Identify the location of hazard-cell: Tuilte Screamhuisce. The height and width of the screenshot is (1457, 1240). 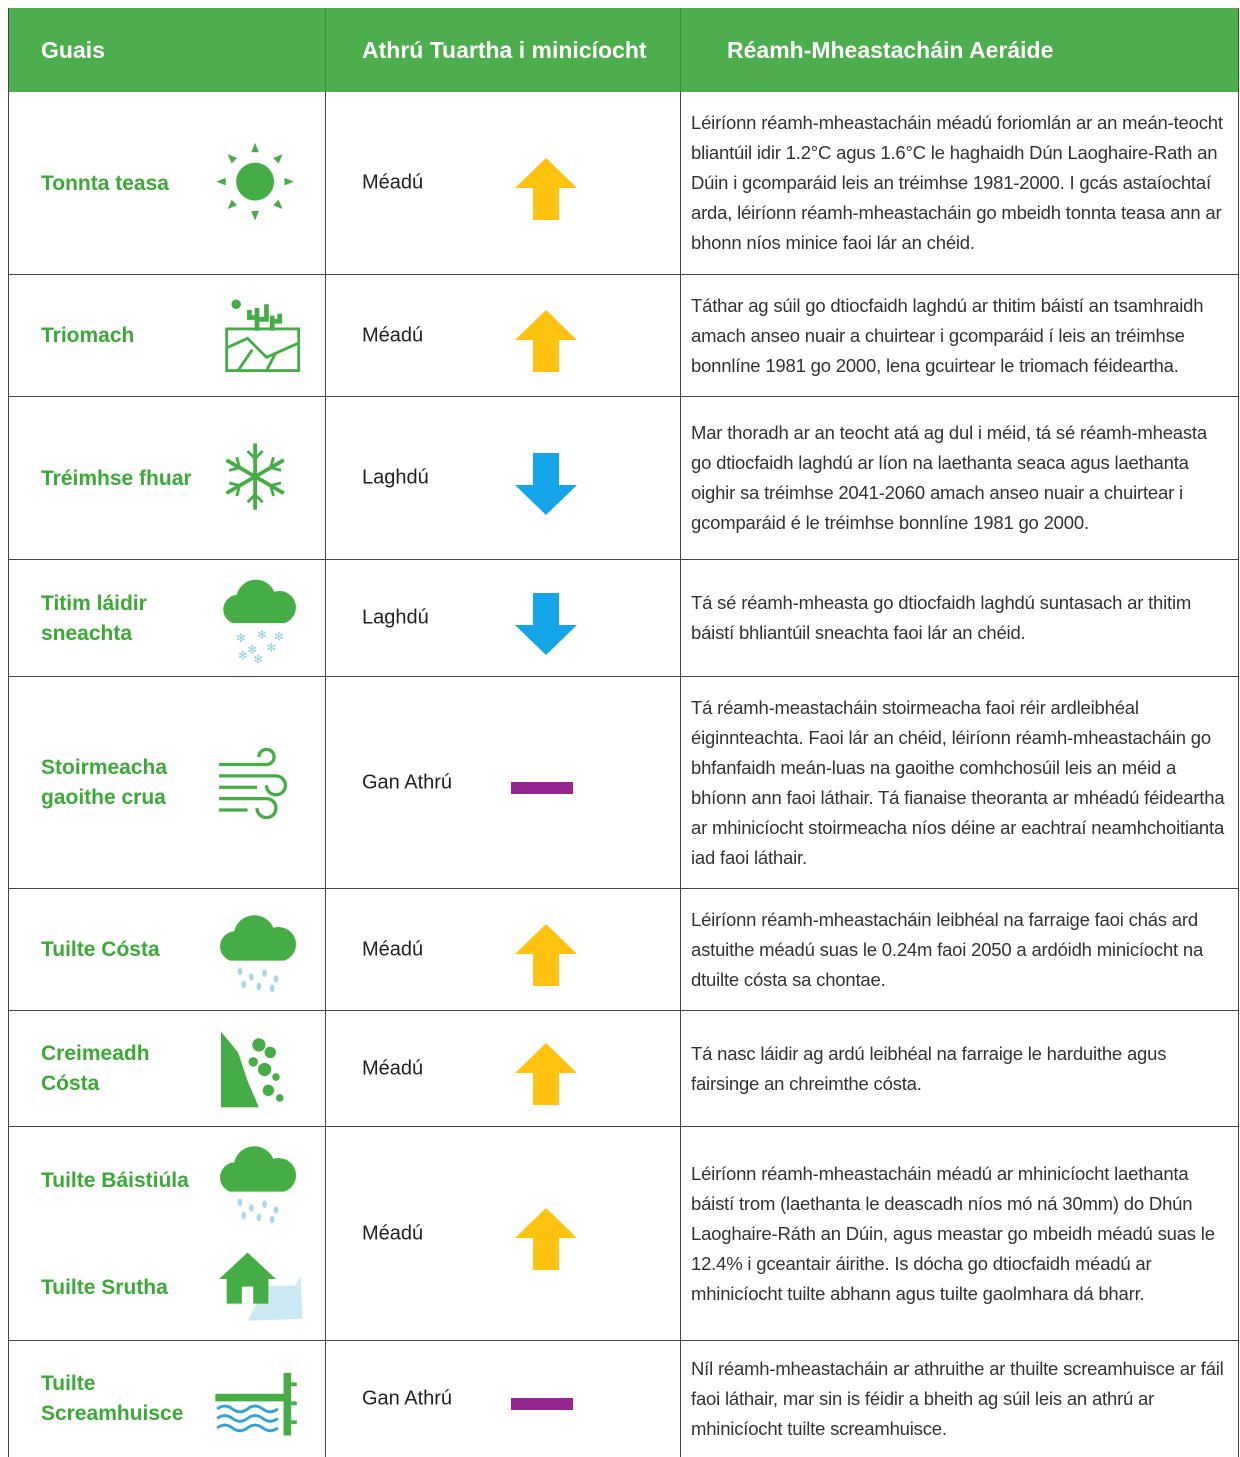
(167, 1399).